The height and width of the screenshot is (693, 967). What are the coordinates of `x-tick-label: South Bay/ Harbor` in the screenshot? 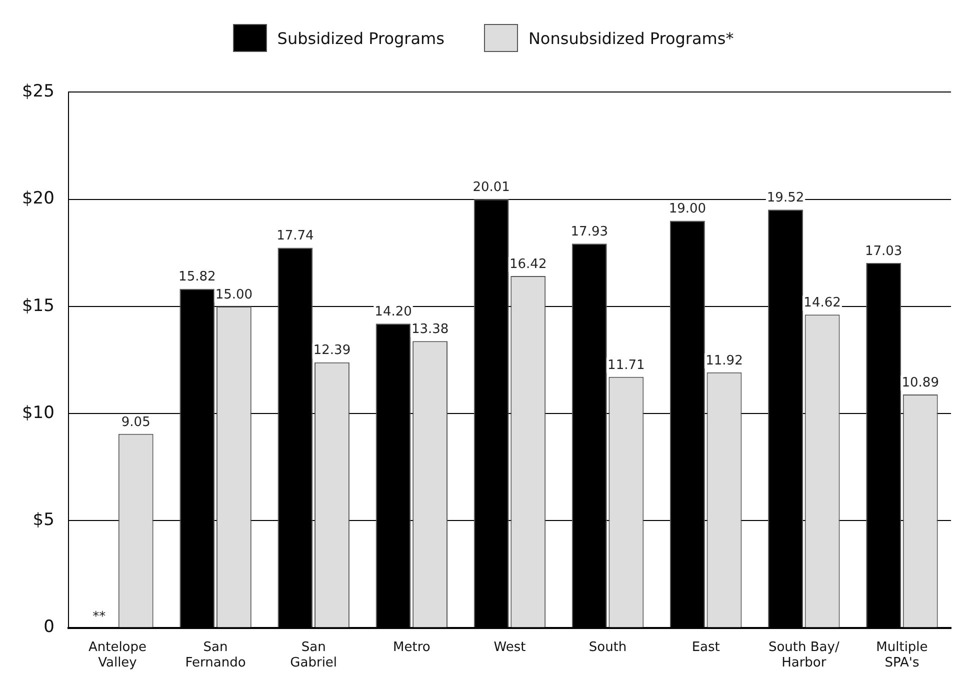 It's located at (804, 655).